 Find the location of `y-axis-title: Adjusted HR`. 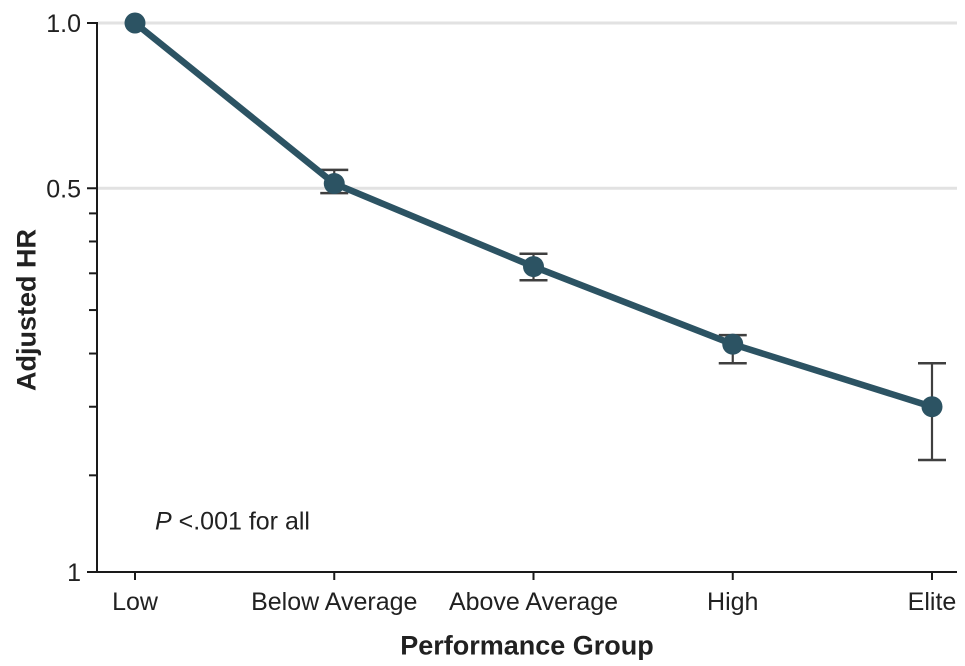

y-axis-title: Adjusted HR is located at coordinates (26, 310).